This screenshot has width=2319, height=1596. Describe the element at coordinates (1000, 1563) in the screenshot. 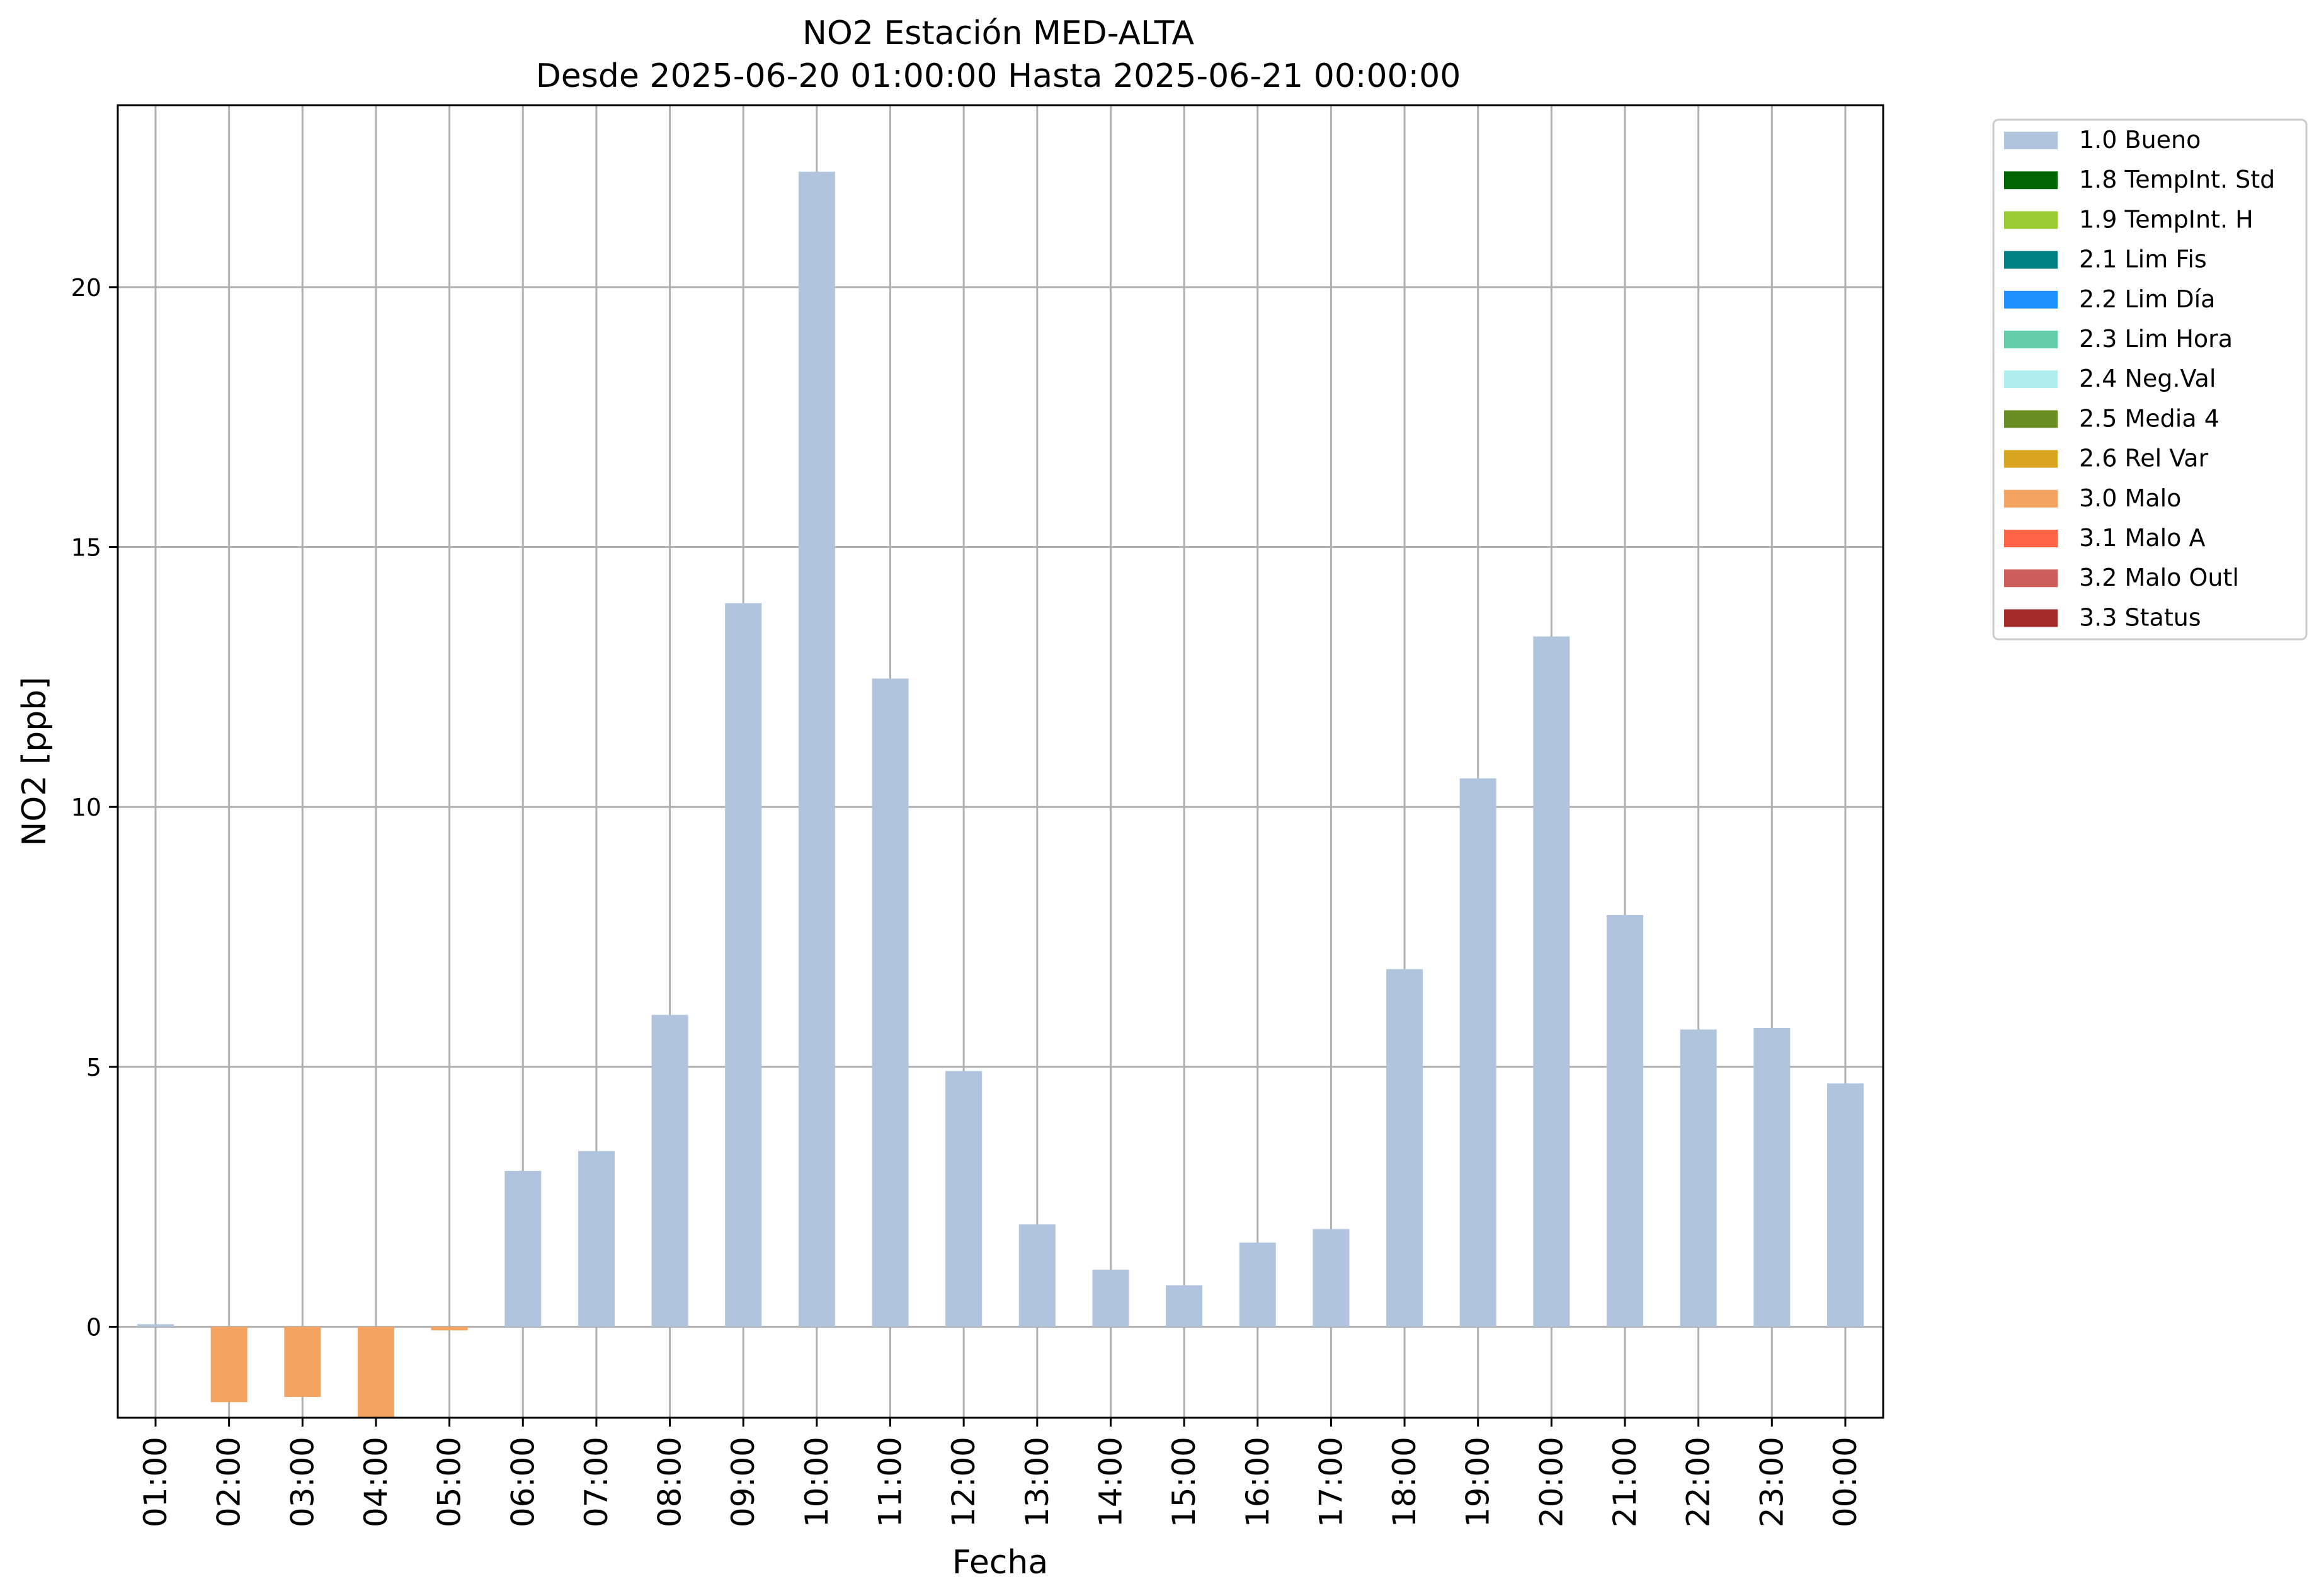

I see `x-axis-label: Fecha` at that location.